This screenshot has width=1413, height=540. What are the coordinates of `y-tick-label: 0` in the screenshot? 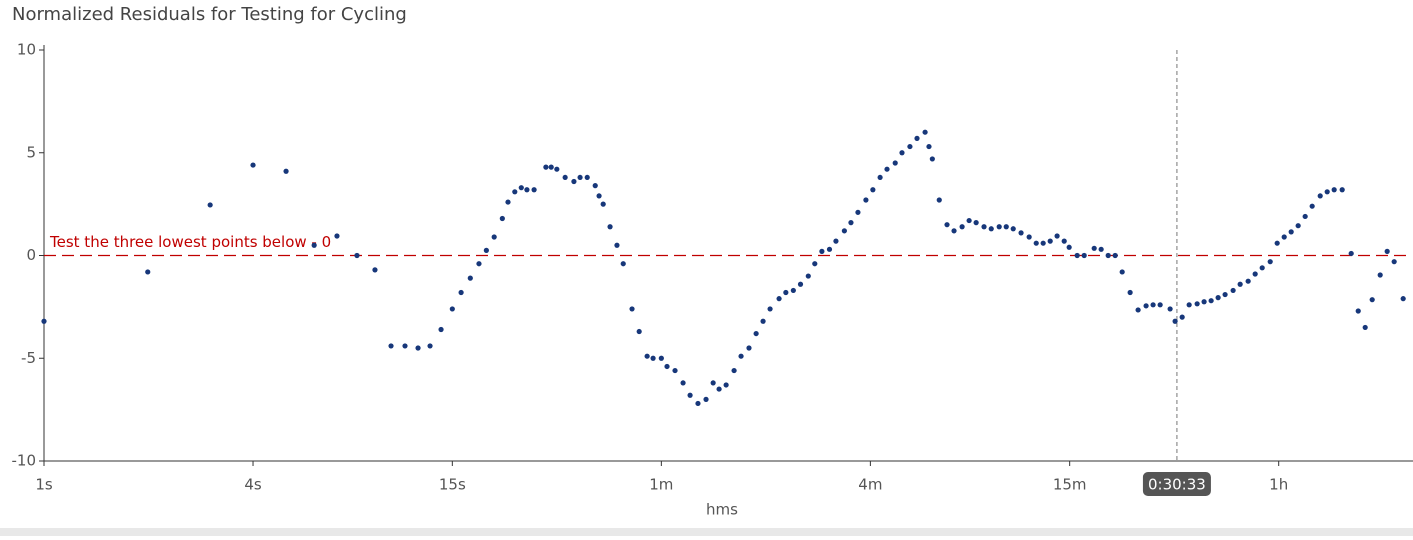 It's located at (31, 255).